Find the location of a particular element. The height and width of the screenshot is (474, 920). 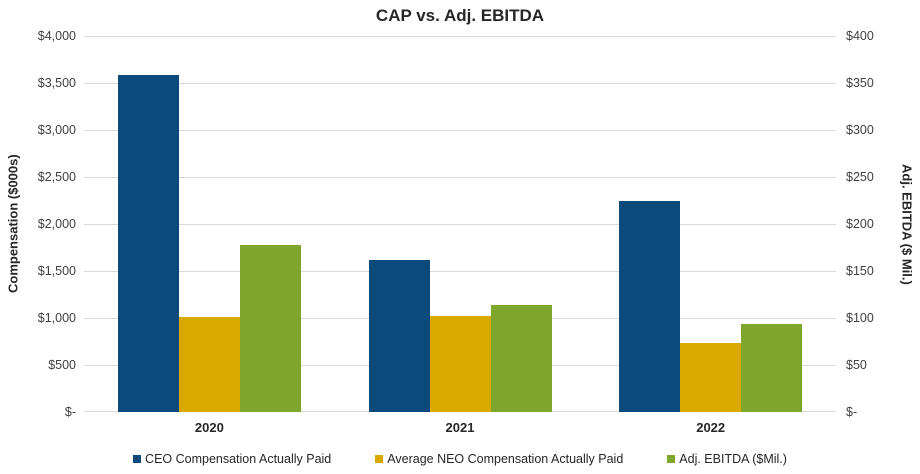

right-axis-ticks: $400 $350 $300 $250 $200 $150 $100 $50 $- is located at coordinates (865, 224).